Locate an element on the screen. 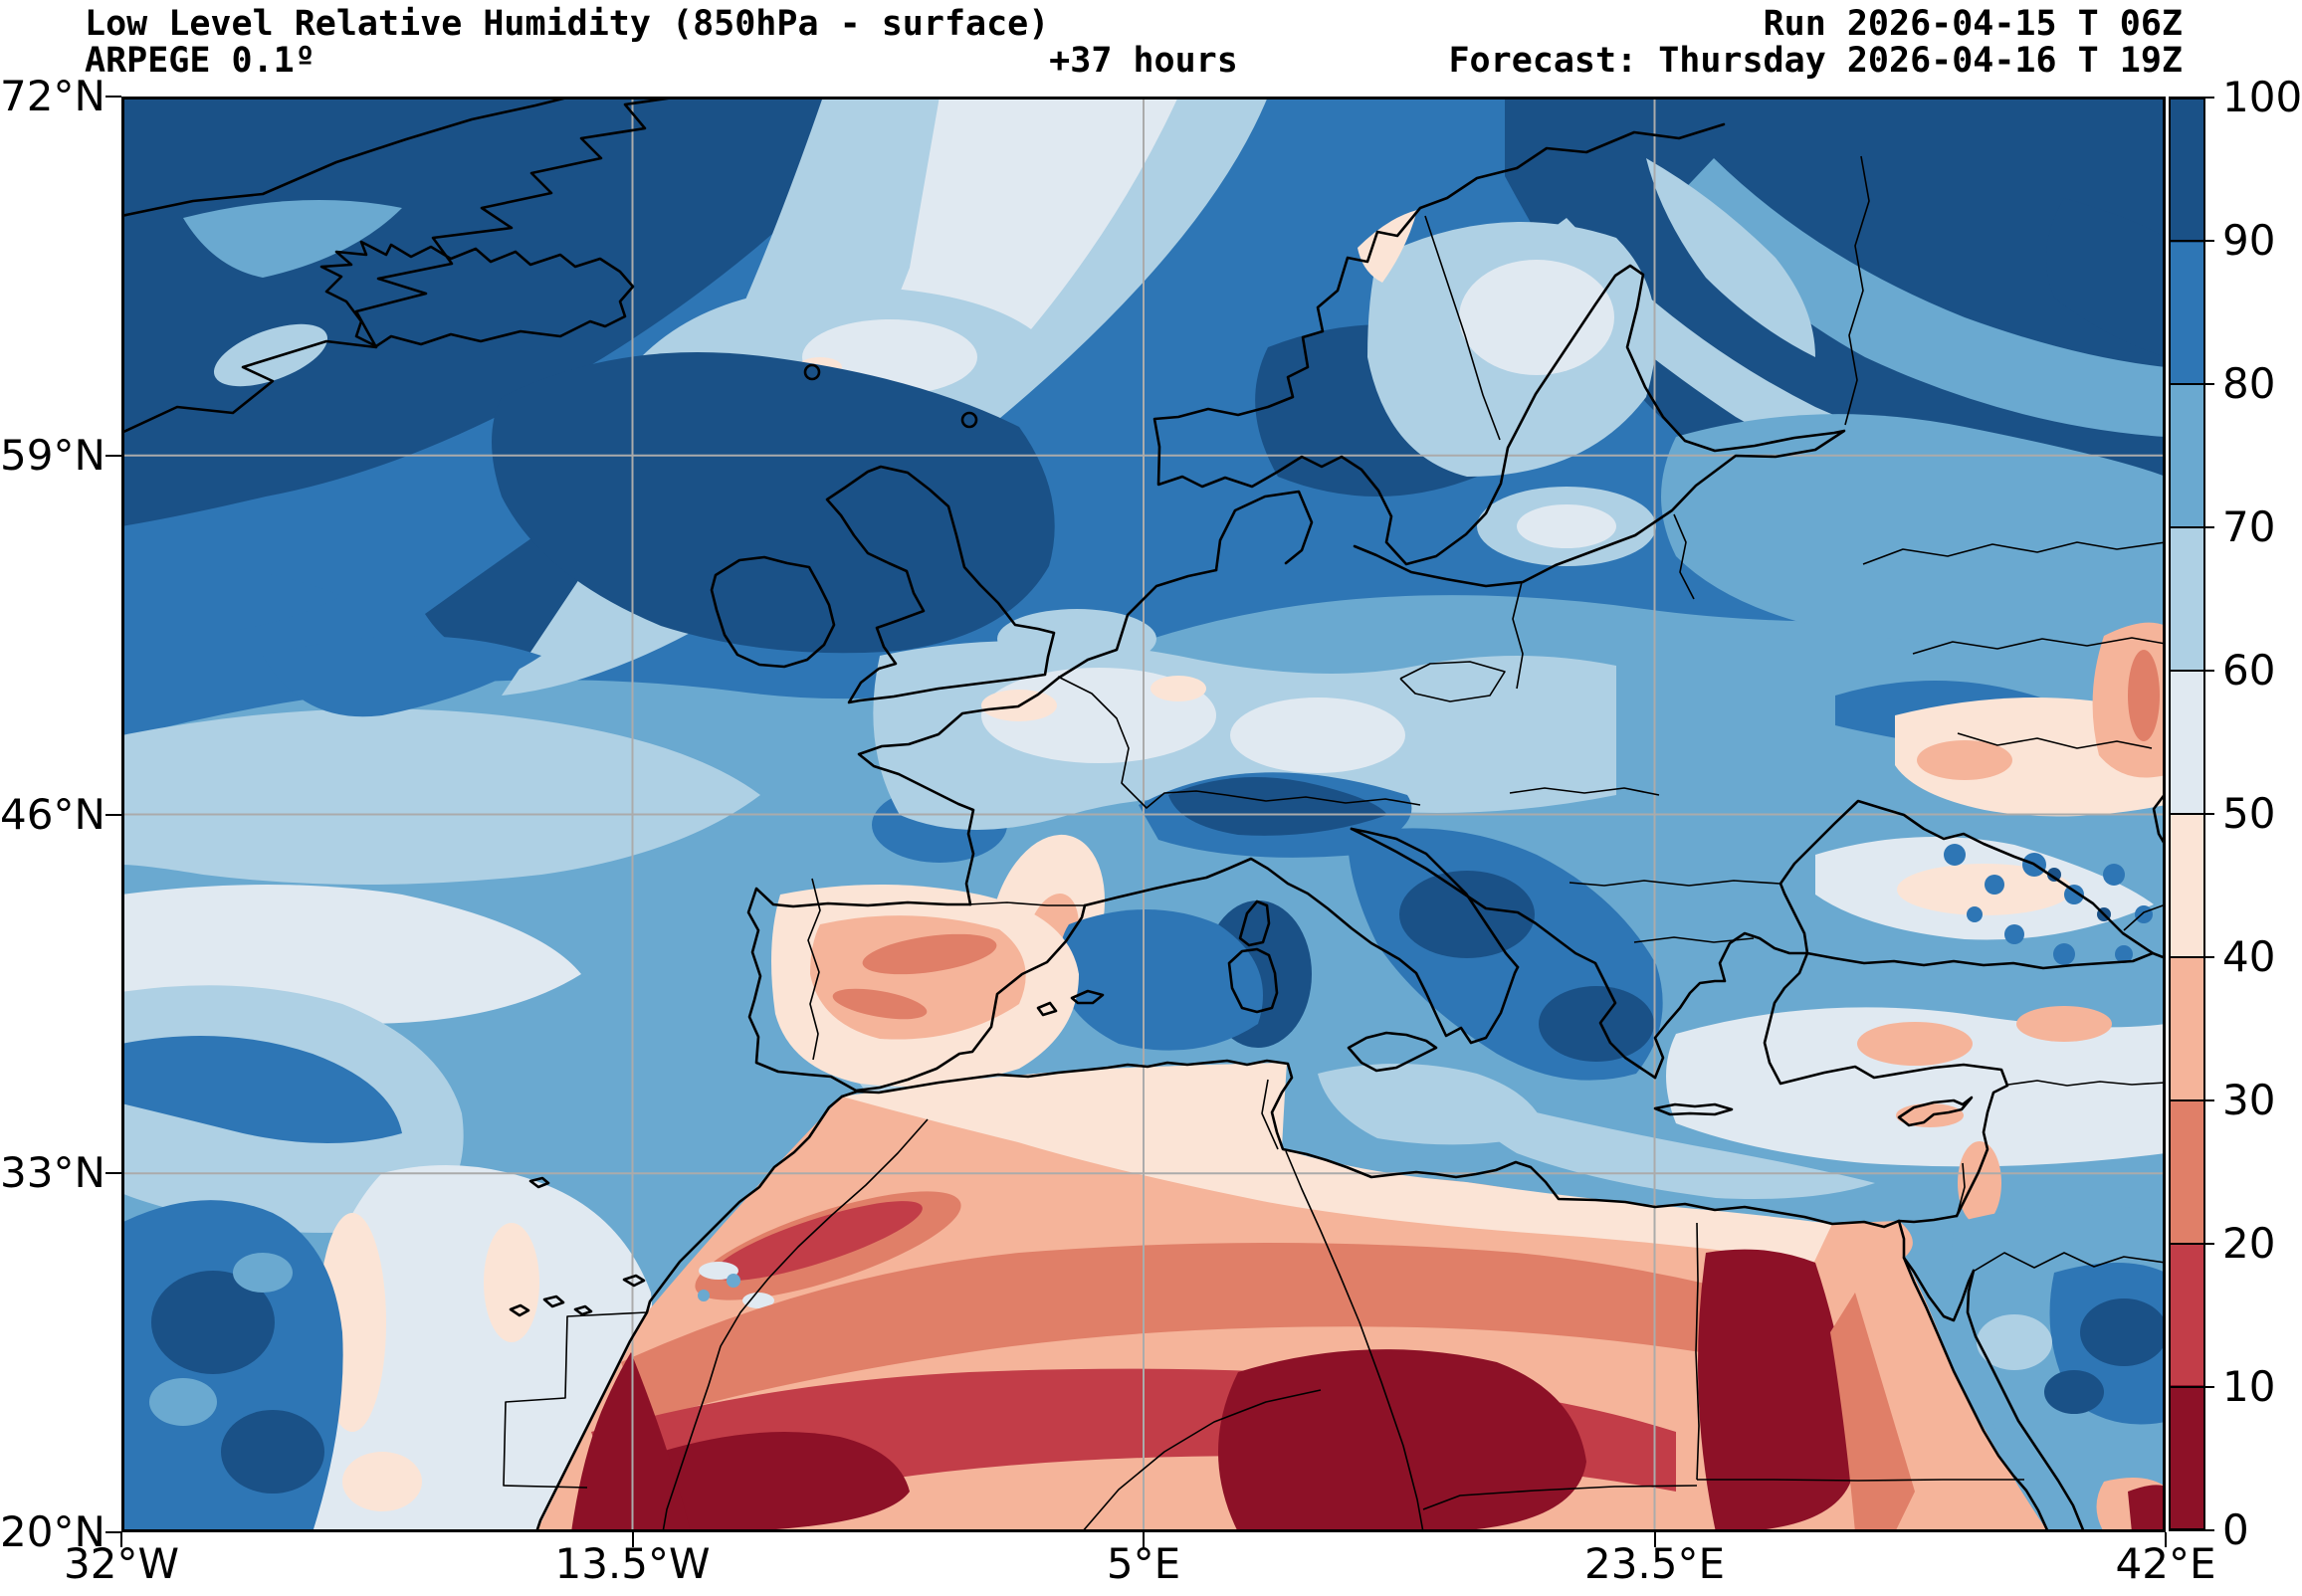 This screenshot has height=1596, width=2302. colorbar-tick-label: 30 is located at coordinates (2249, 1100).